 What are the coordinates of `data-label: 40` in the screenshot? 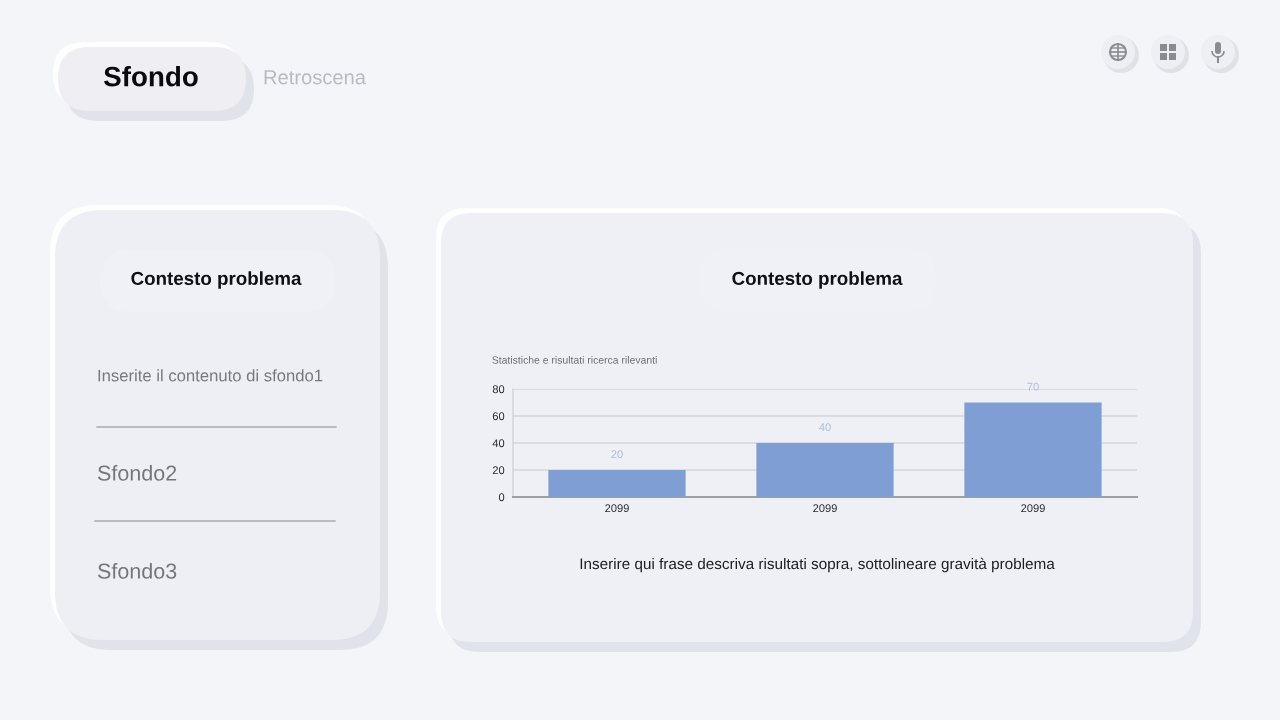 It's located at (825, 427).